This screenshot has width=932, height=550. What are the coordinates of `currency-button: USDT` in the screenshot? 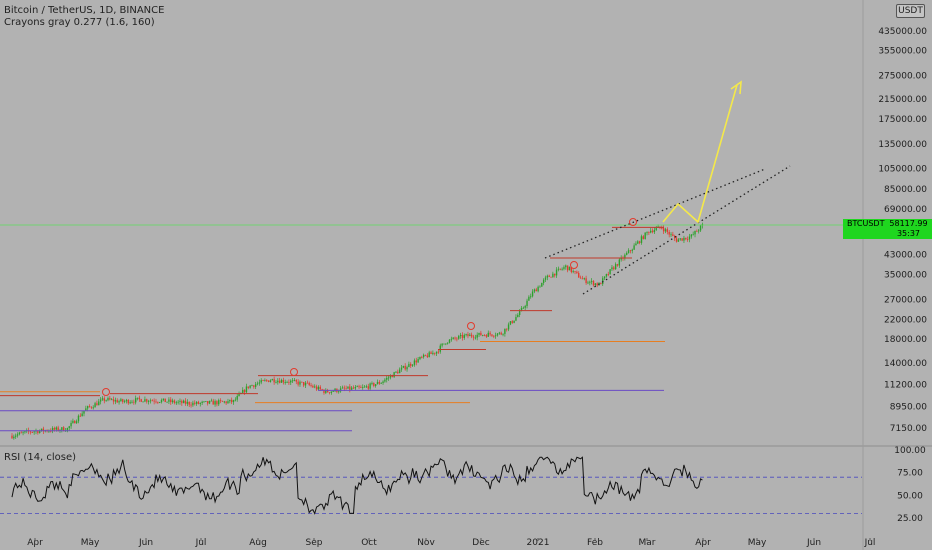 It's located at (910, 11).